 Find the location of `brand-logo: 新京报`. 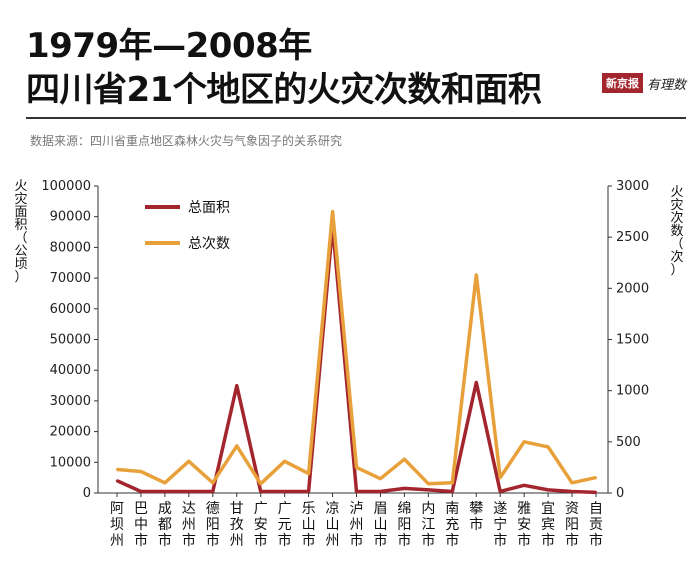

brand-logo: 新京报 is located at coordinates (622, 83).